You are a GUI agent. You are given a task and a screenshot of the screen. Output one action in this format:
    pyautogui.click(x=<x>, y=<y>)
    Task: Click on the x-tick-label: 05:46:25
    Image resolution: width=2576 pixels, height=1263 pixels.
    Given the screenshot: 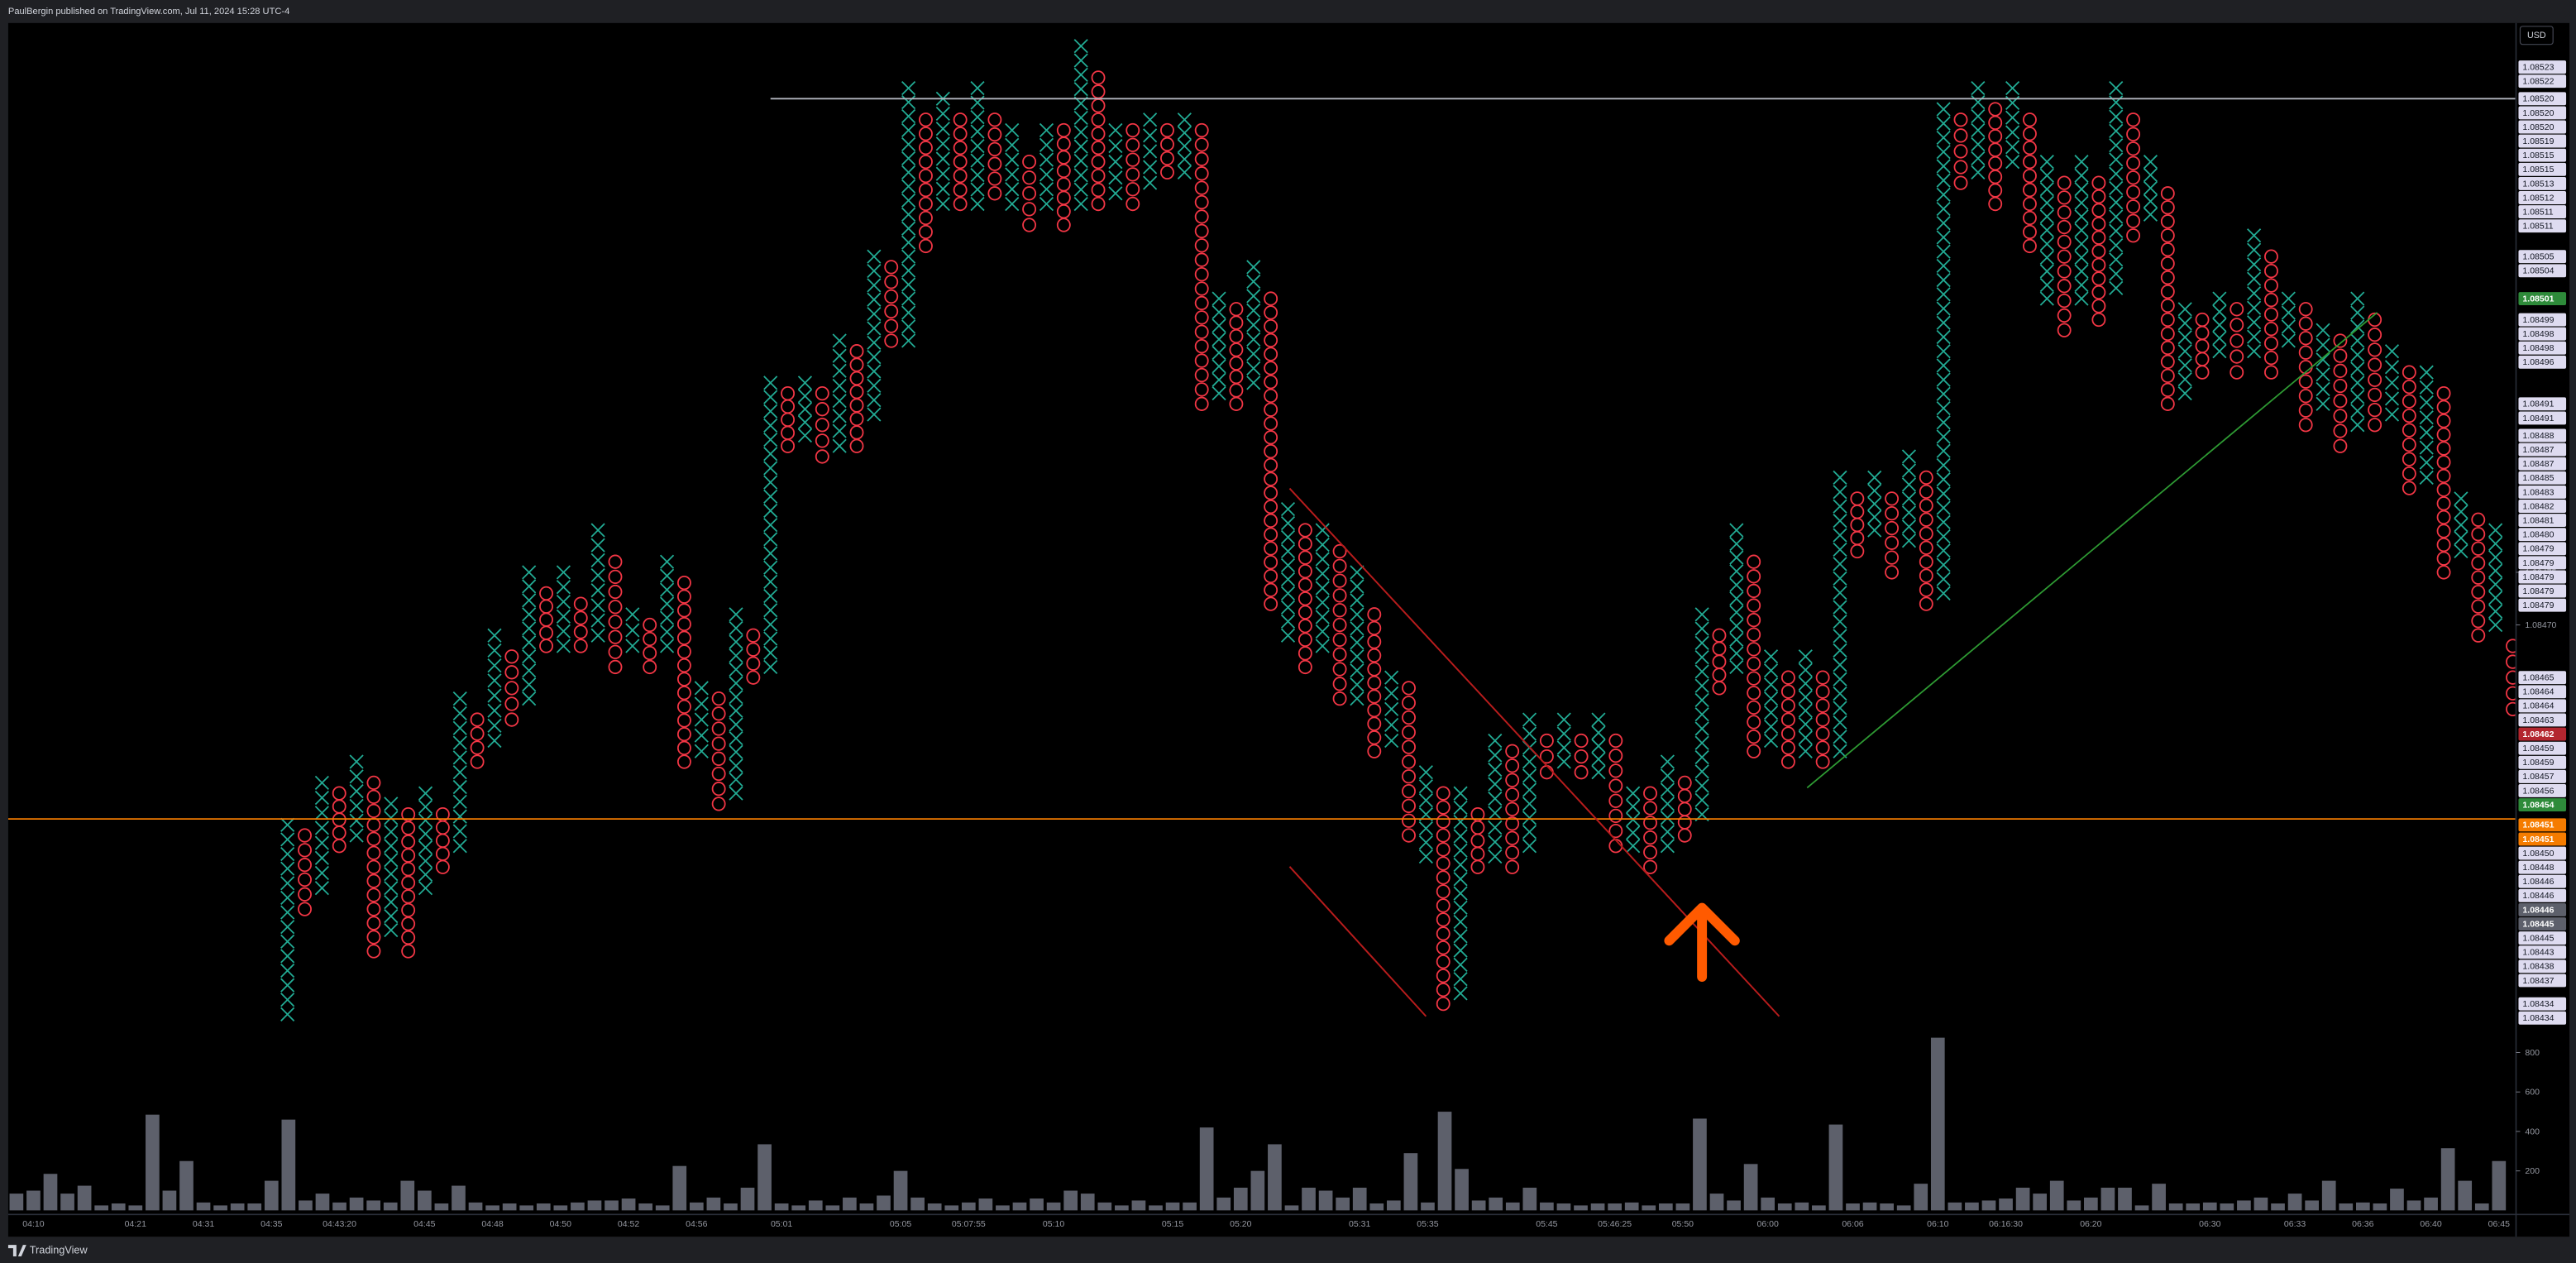 What is the action you would take?
    pyautogui.click(x=1615, y=1224)
    